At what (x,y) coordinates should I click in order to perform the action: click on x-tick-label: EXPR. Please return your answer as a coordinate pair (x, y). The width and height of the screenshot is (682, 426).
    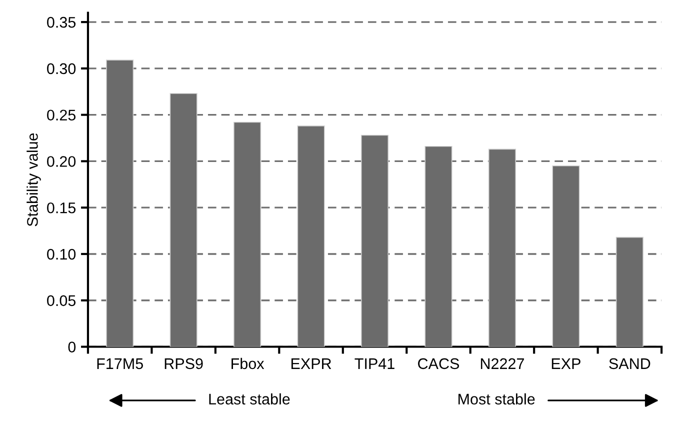
    Looking at the image, I should click on (311, 363).